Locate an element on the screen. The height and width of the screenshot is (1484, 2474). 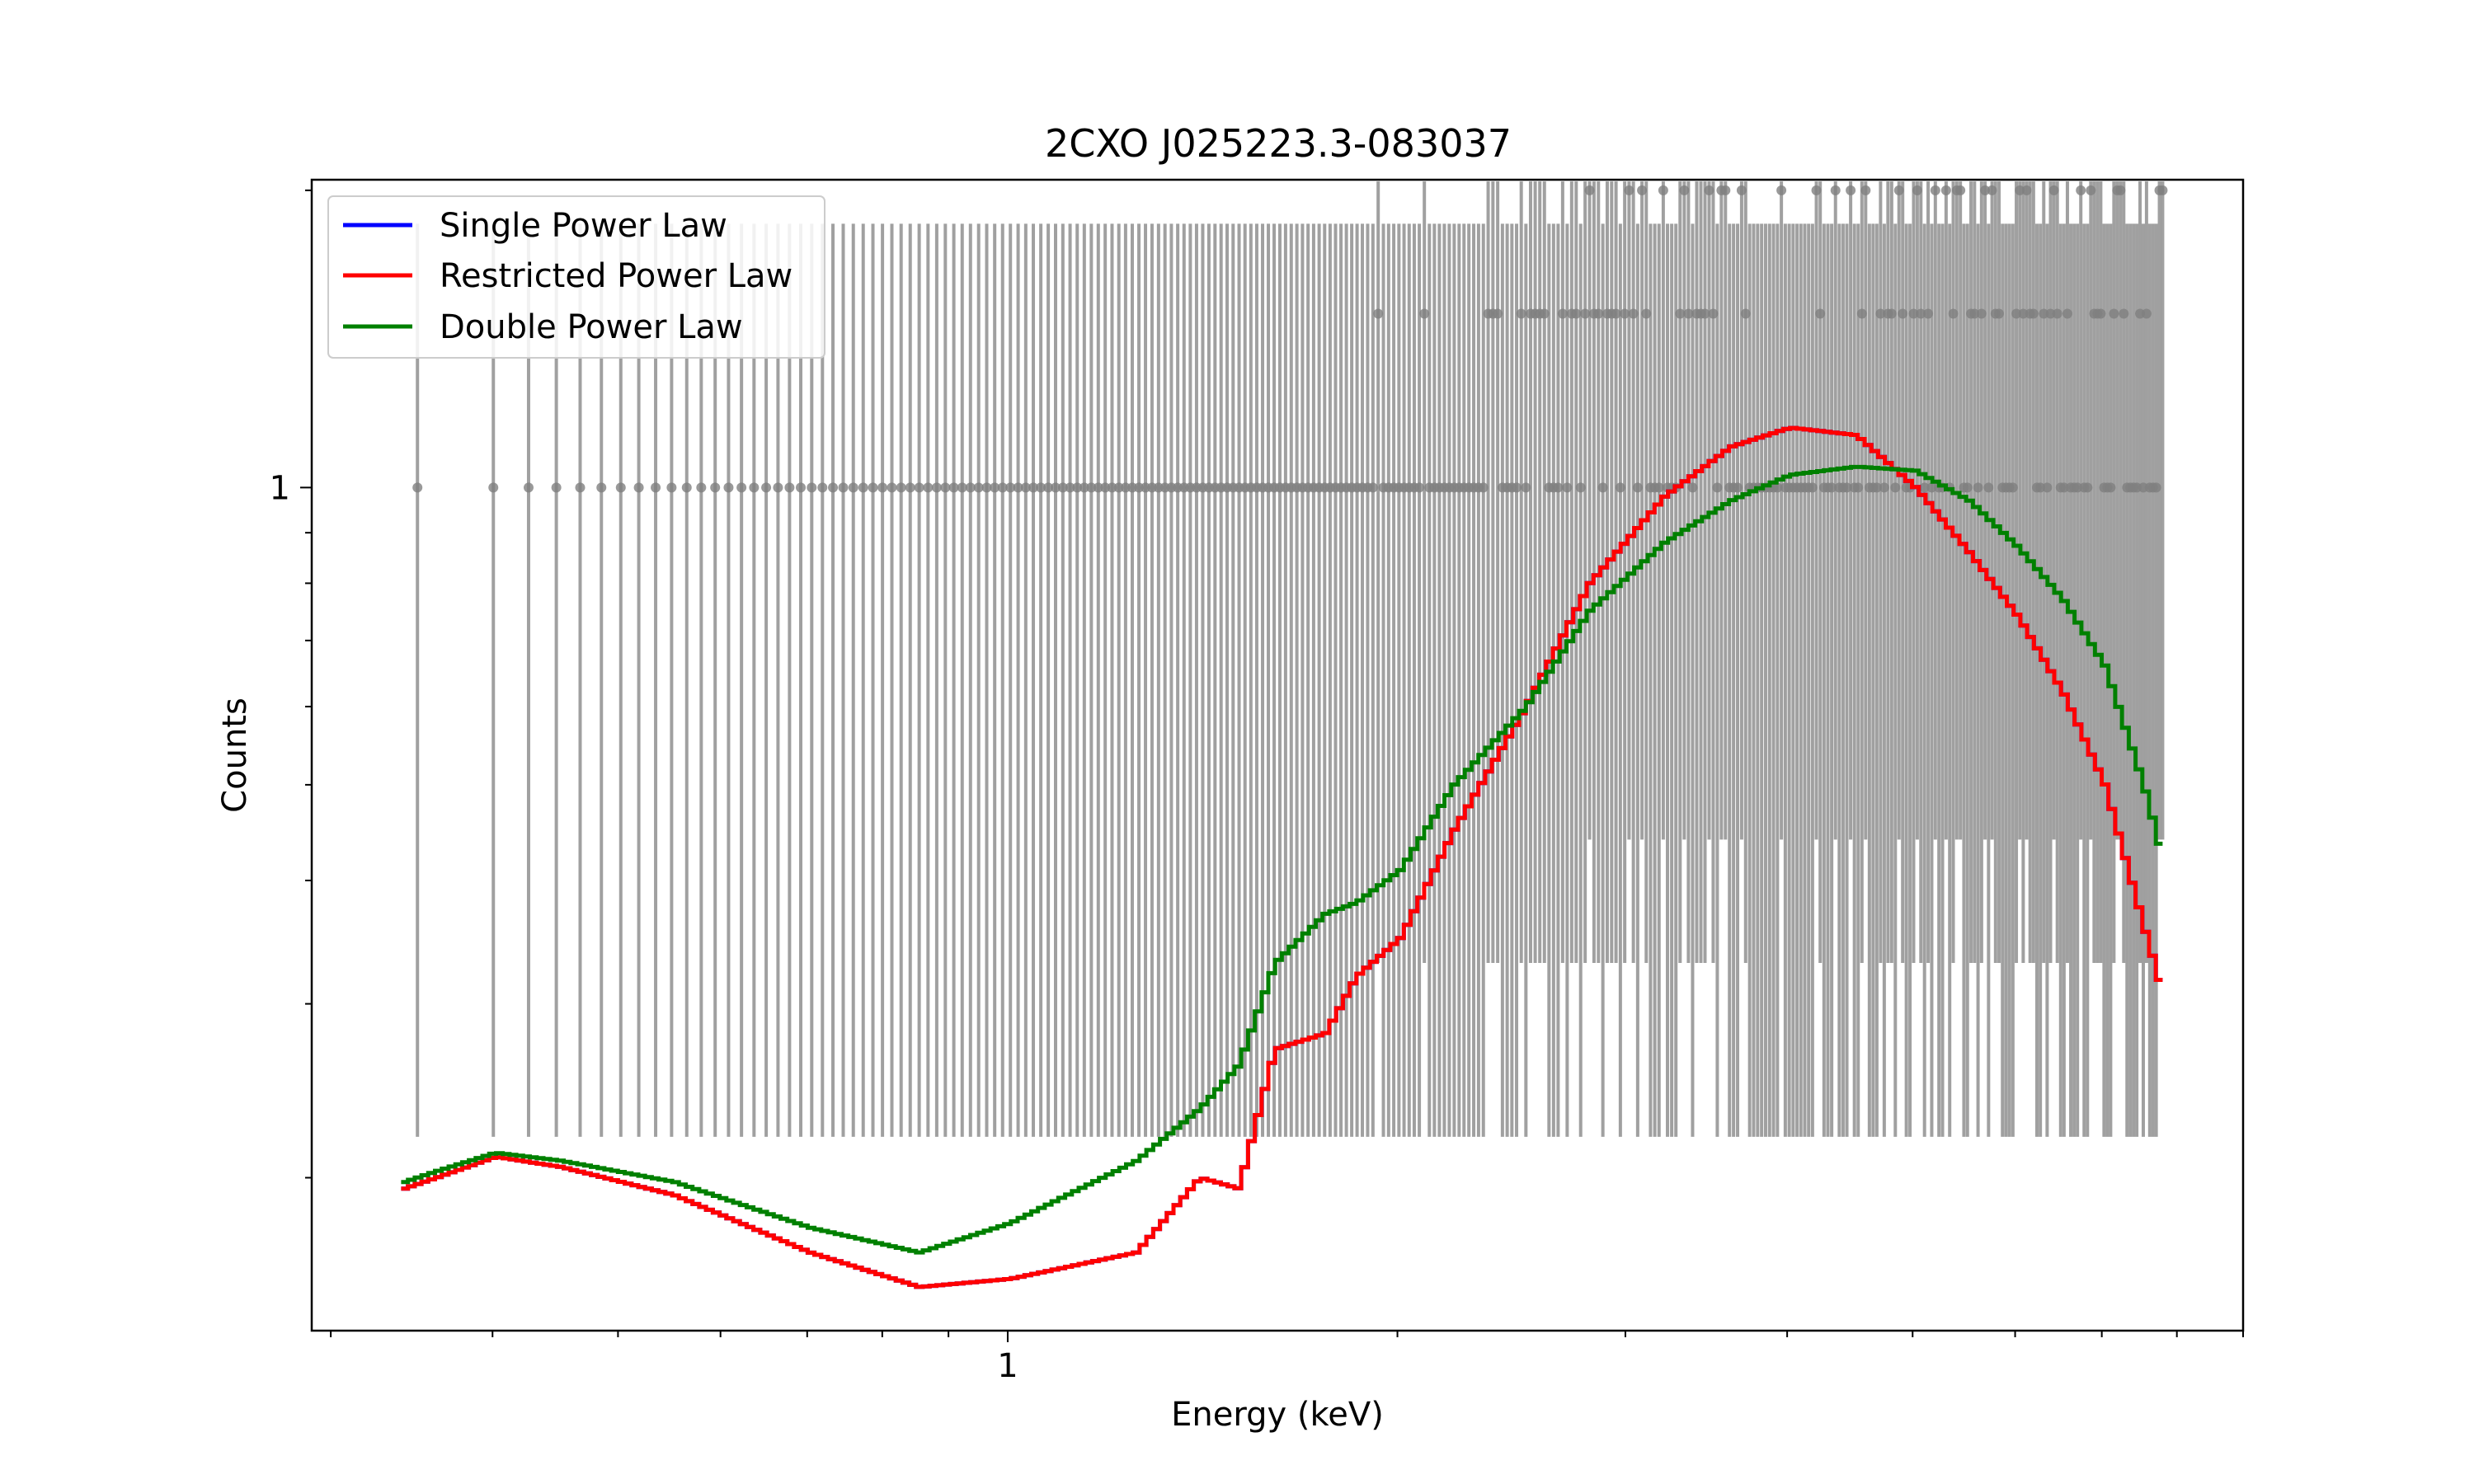
legend-box is located at coordinates (576, 277).